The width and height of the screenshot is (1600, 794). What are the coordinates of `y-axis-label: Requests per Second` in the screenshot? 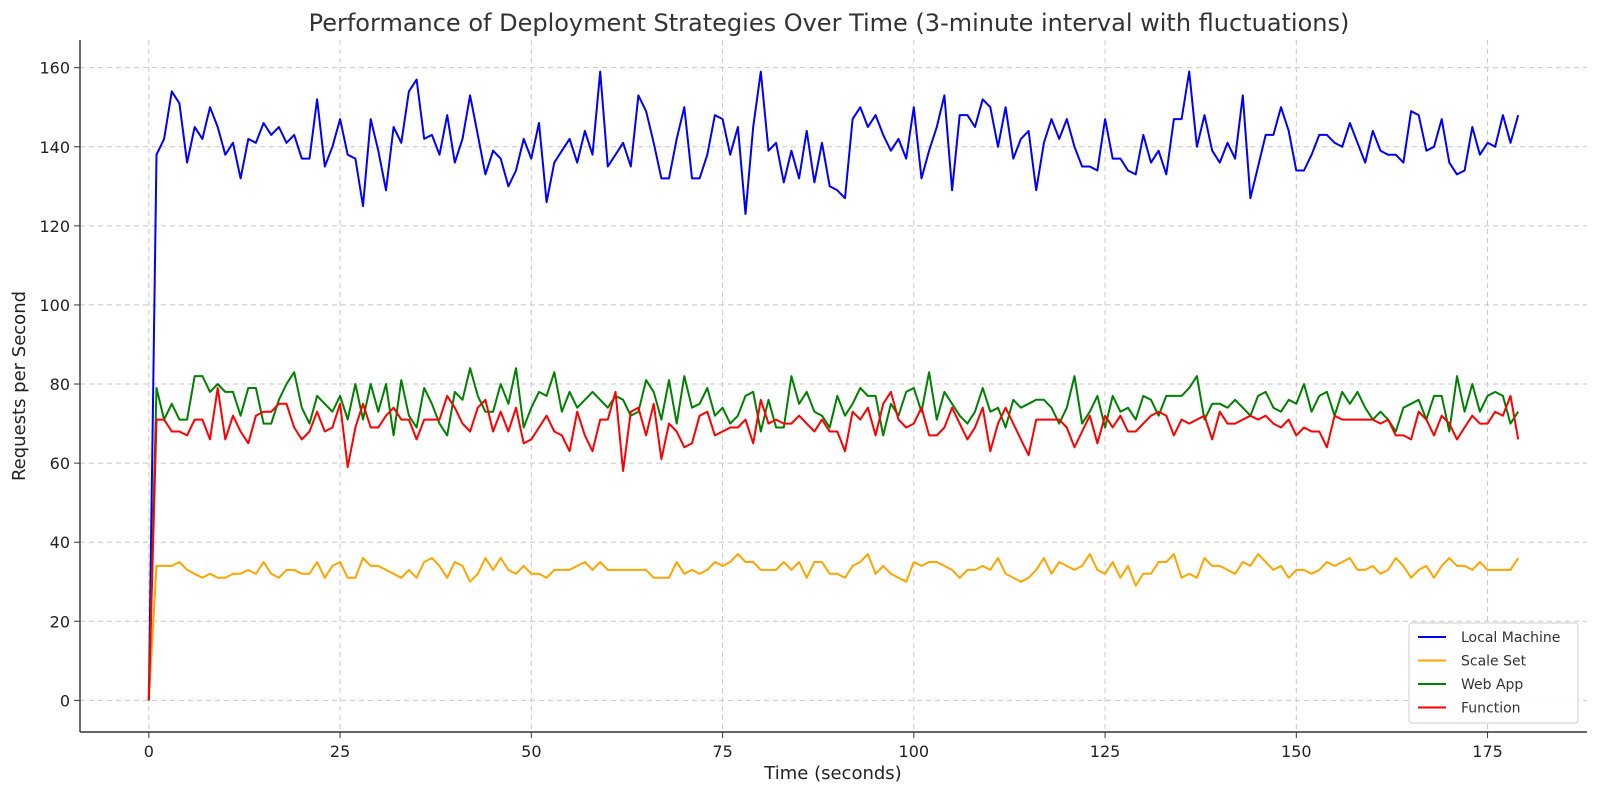 It's located at (19, 386).